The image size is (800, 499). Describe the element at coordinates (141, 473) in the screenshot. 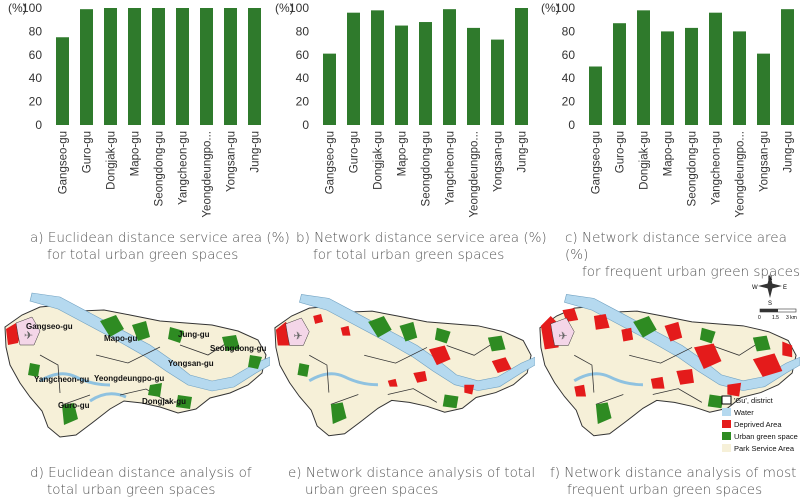

I see `caption-d-line1: d) Euclidean distance analysis of` at that location.